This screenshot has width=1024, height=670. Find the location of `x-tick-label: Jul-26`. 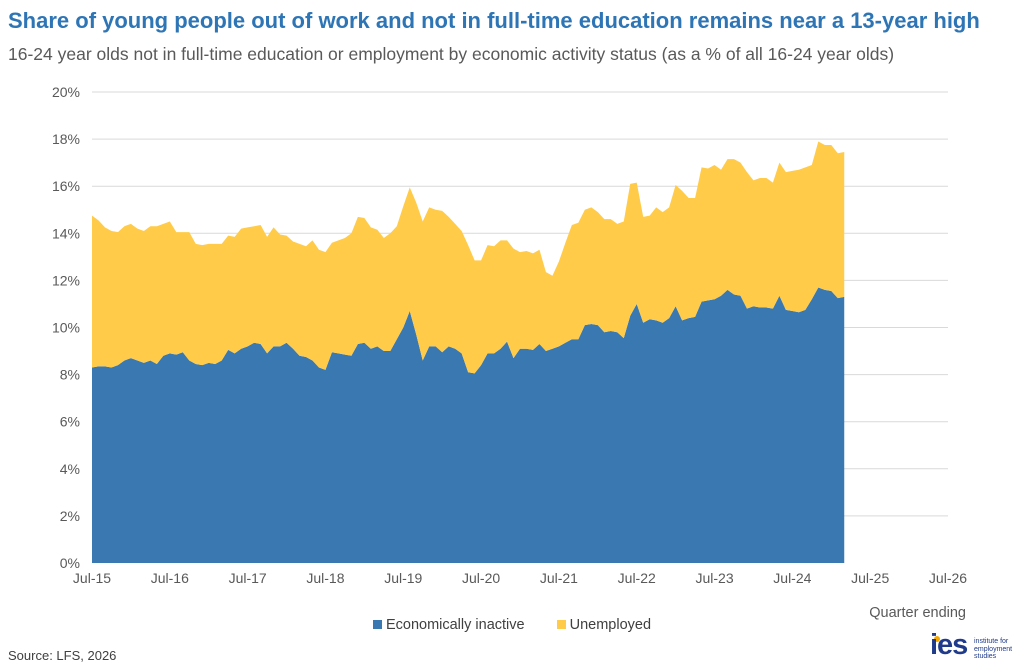

x-tick-label: Jul-26 is located at coordinates (948, 578).